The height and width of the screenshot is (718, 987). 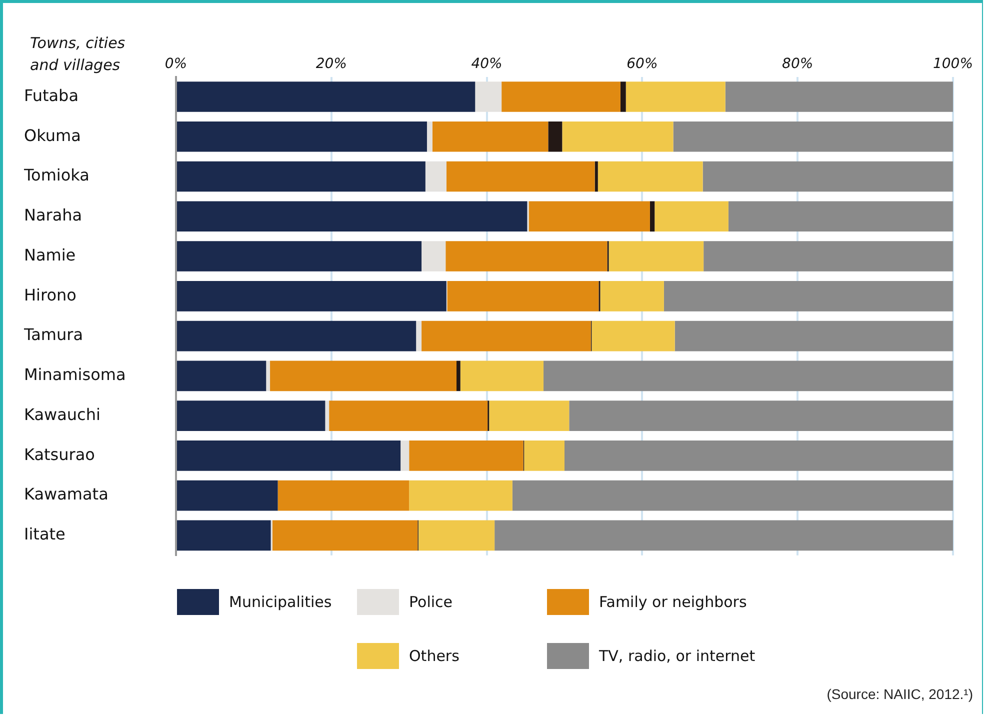 What do you see at coordinates (677, 656) in the screenshot?
I see `legend-label: TV, radio, or internet` at bounding box center [677, 656].